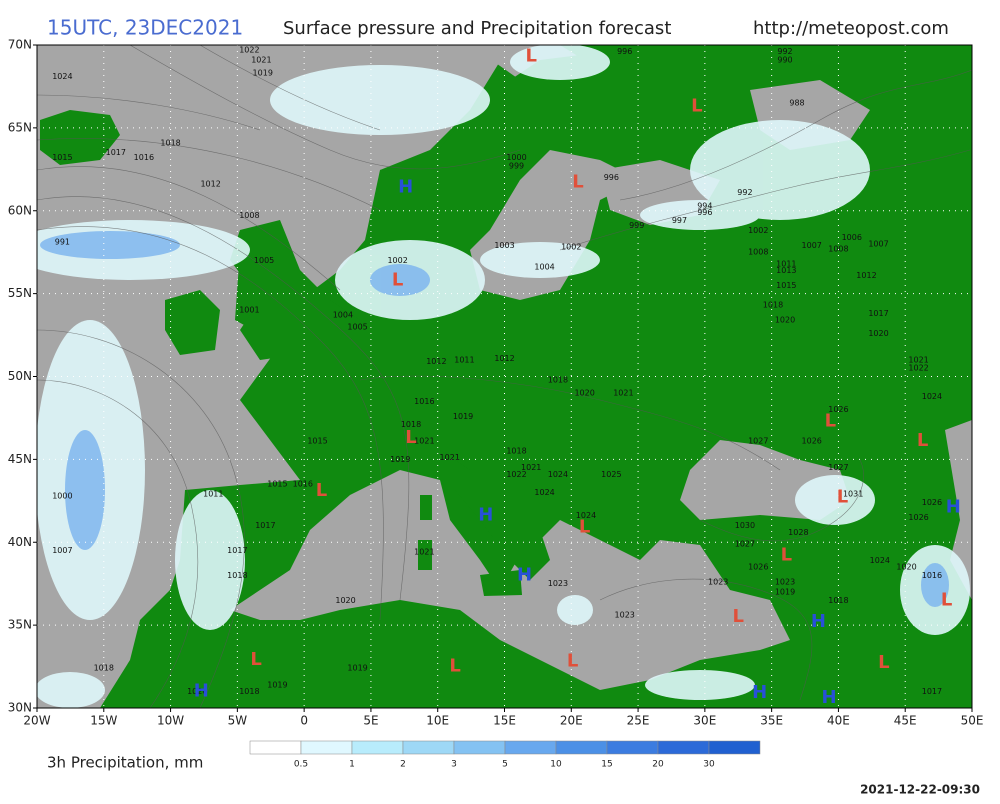 This screenshot has height=804, width=1000. I want to click on timestamp: 2021-12-22-09:30, so click(920, 790).